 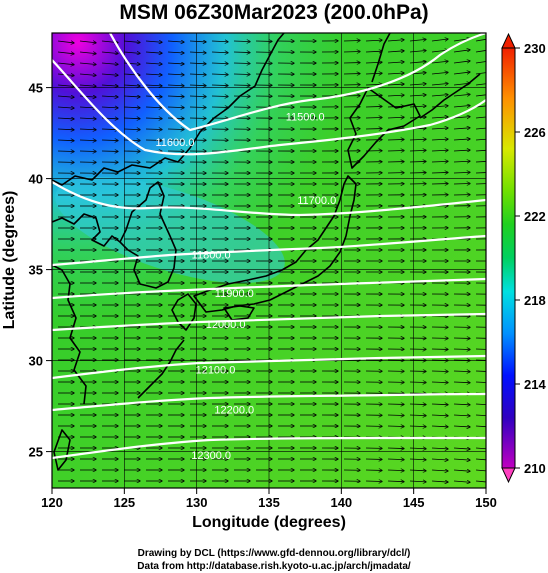 What do you see at coordinates (275, 244) in the screenshot?
I see `coast-honshu` at bounding box center [275, 244].